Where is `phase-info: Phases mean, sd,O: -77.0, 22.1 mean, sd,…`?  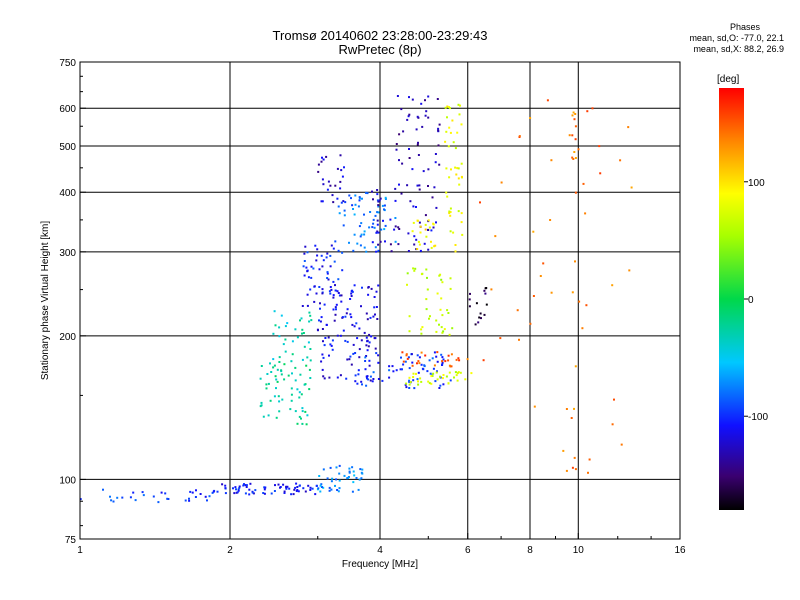 phase-info: Phases mean, sd,O: -77.0, 22.1 mean, sd,… is located at coordinates (694, 38).